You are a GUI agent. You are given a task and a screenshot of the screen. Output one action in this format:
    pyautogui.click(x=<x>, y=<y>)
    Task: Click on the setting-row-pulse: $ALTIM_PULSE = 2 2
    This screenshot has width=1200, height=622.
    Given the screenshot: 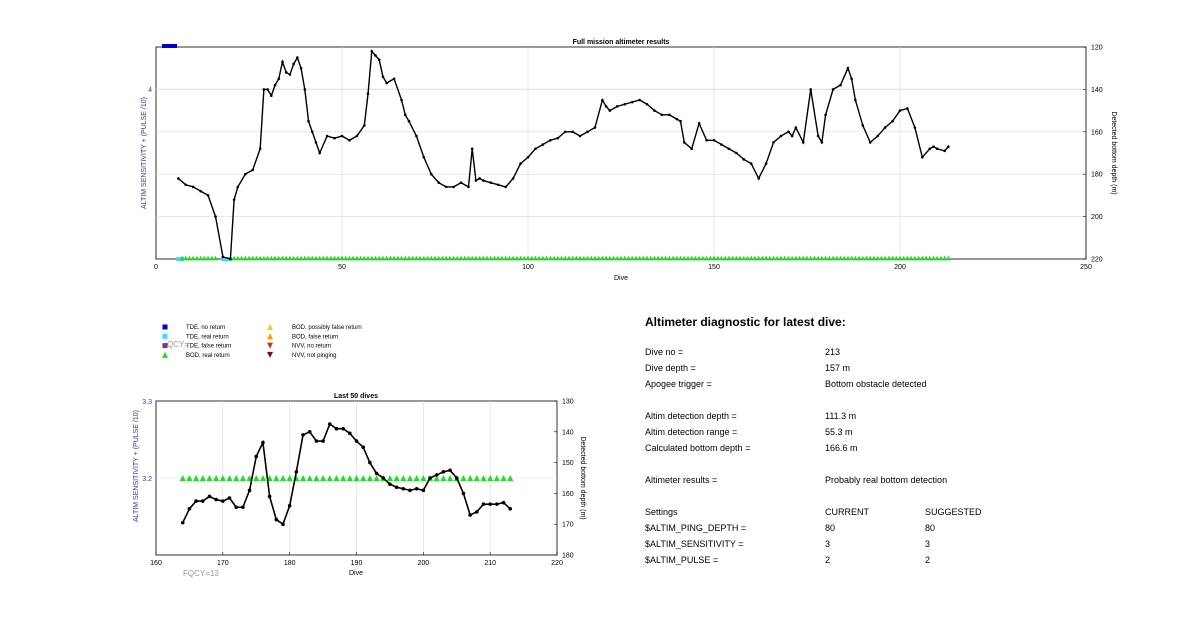 What is the action you would take?
    pyautogui.click(x=905, y=561)
    